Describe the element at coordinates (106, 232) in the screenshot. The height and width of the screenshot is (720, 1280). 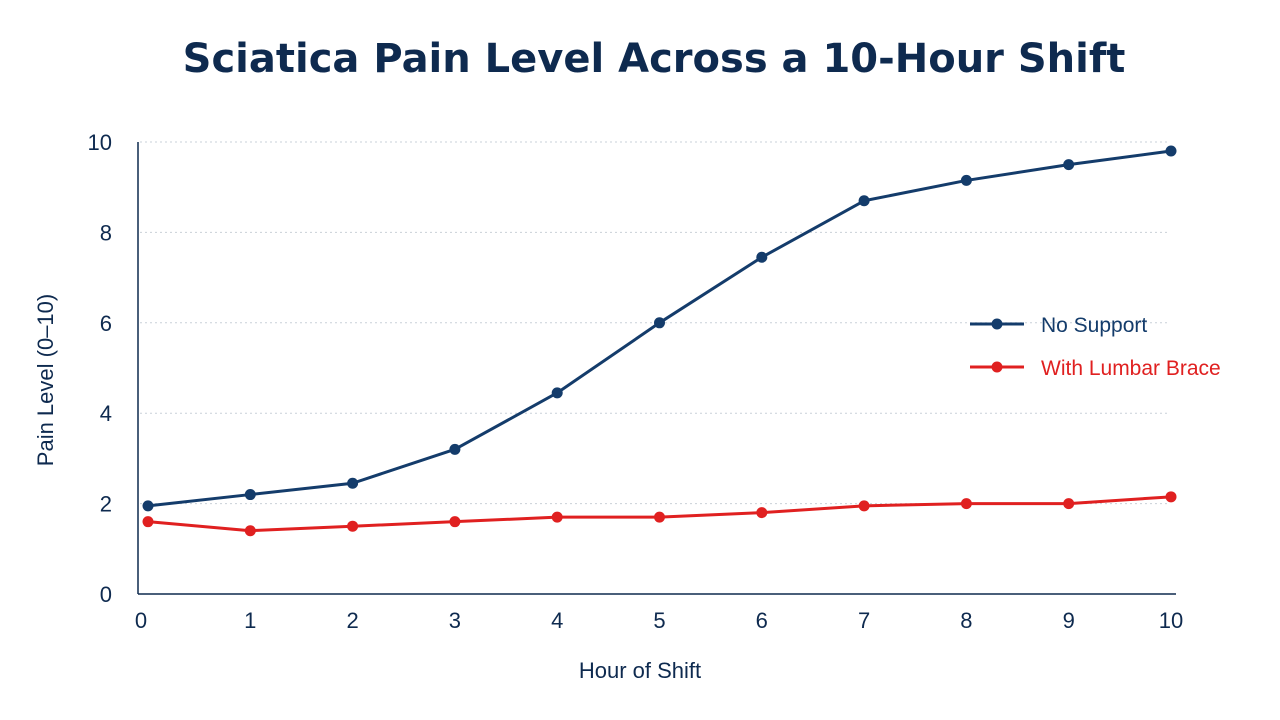
I see `y-tick-label: 8` at that location.